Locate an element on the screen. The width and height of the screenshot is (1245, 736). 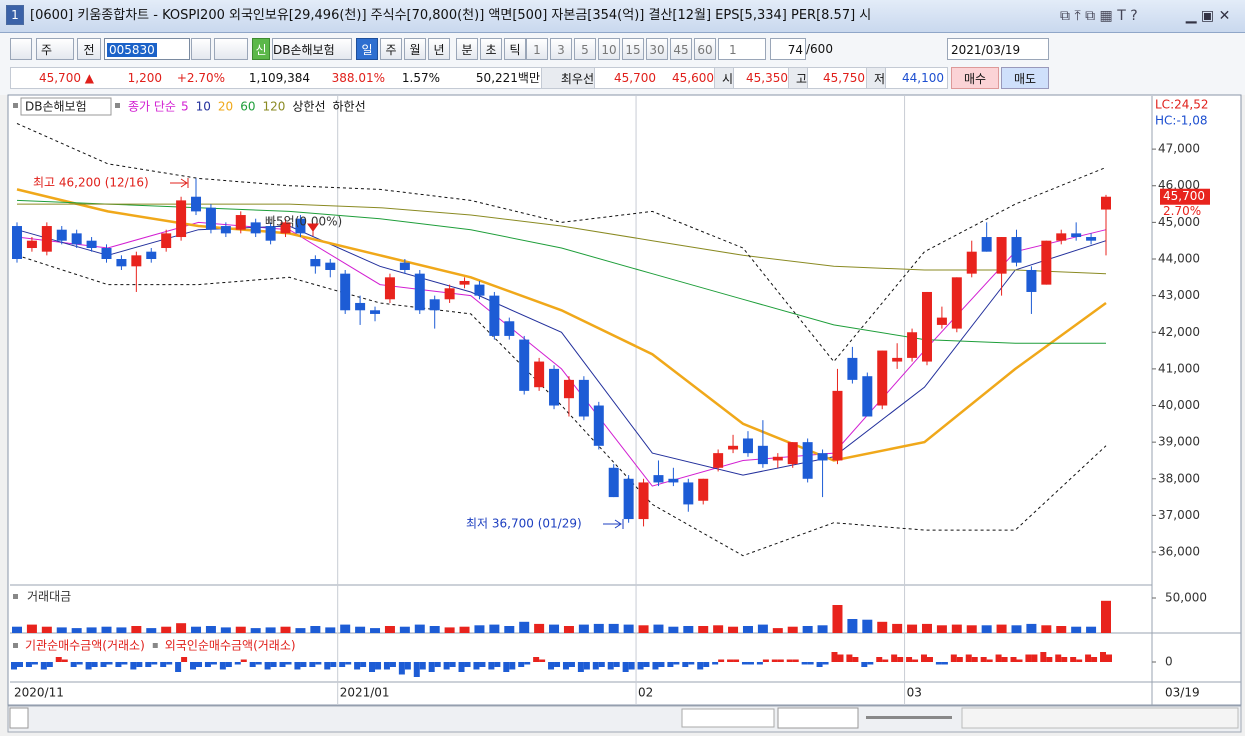
play-controls is located at coordinates (818, 718).